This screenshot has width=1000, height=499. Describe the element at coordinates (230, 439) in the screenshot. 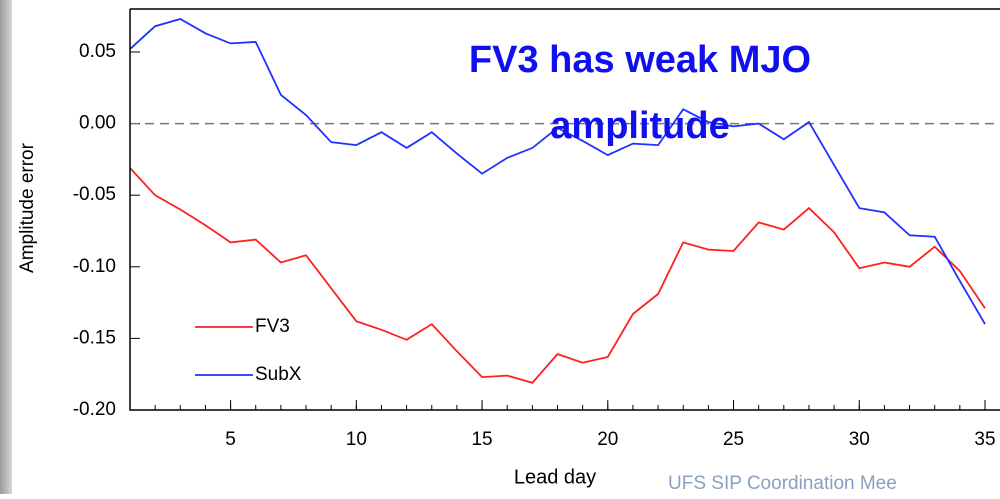

I see `x-tick-label: 5` at that location.